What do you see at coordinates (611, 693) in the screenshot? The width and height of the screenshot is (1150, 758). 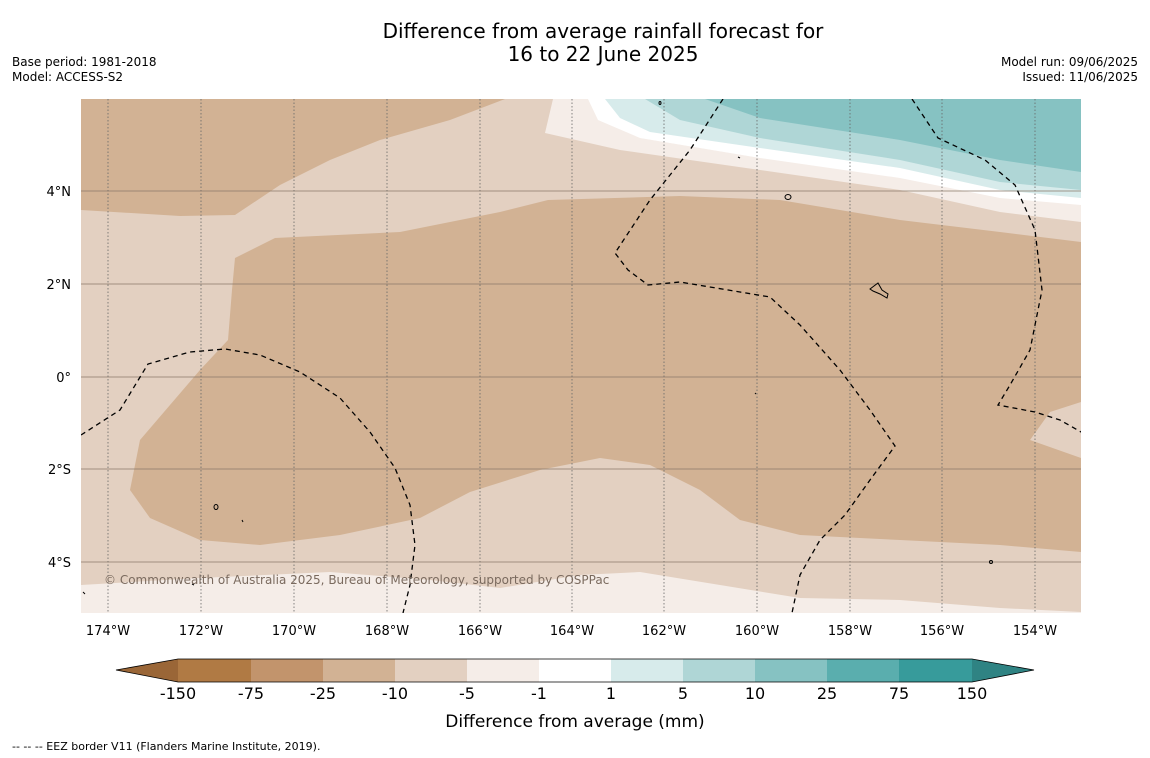 I see `colorbar-tick-label: 1` at bounding box center [611, 693].